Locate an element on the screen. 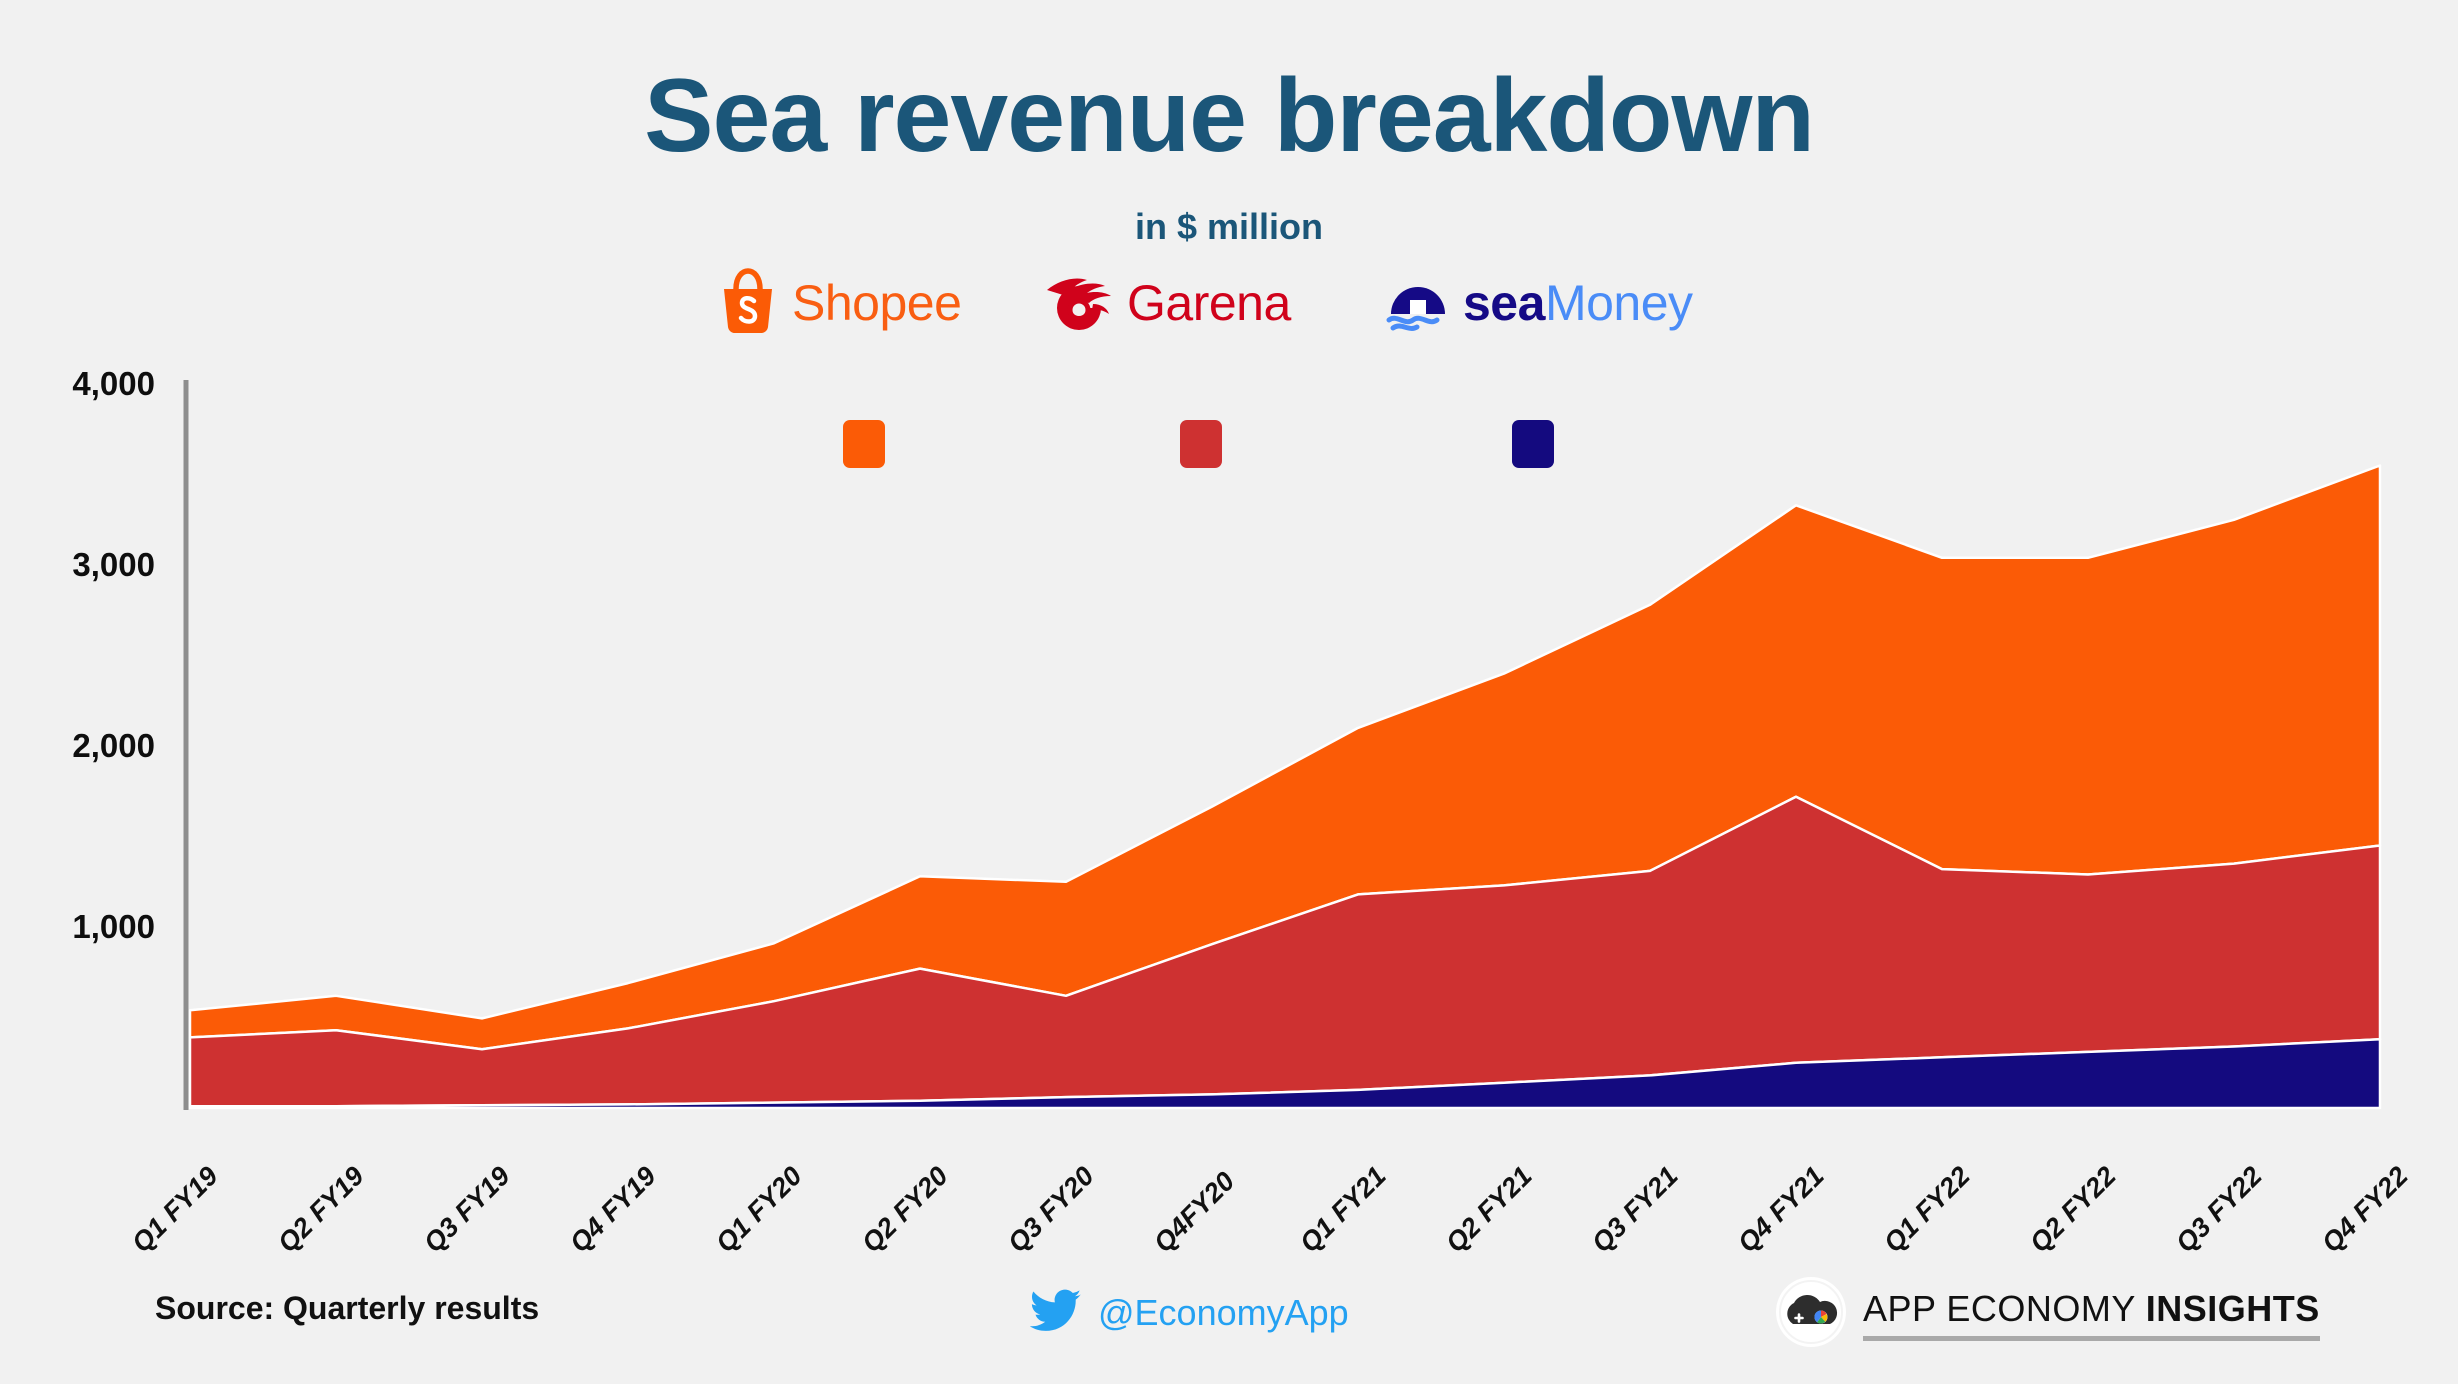 Image resolution: width=2458 pixels, height=1384 pixels. legend-item-shopee: Shopee is located at coordinates (839, 303).